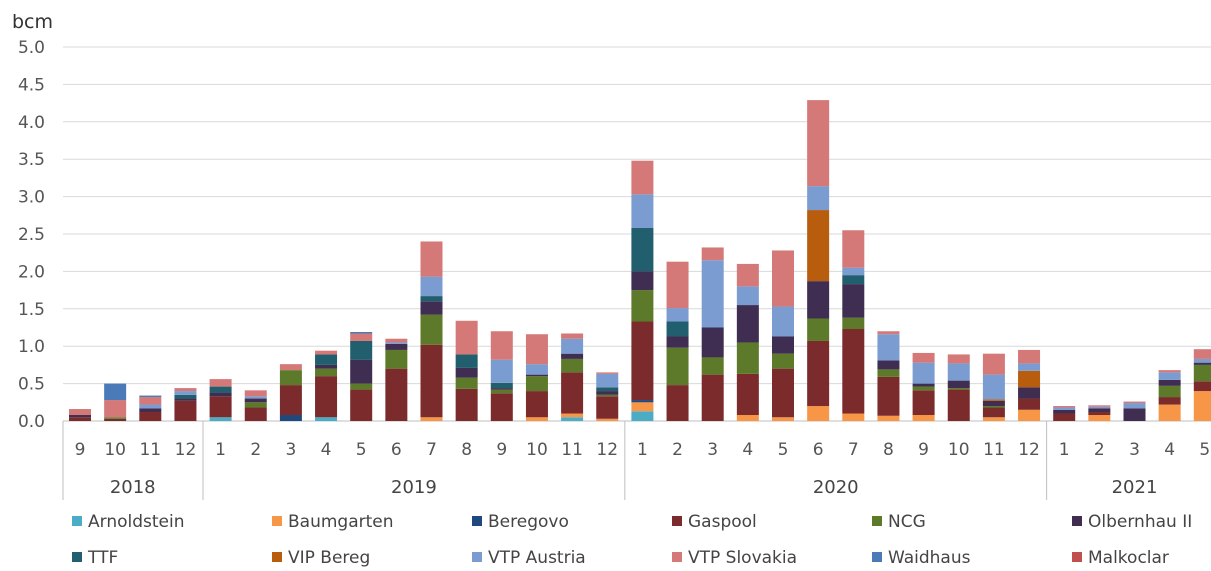 The image size is (1211, 571). Describe the element at coordinates (133, 487) in the screenshot. I see `x-year-label: 2018` at that location.